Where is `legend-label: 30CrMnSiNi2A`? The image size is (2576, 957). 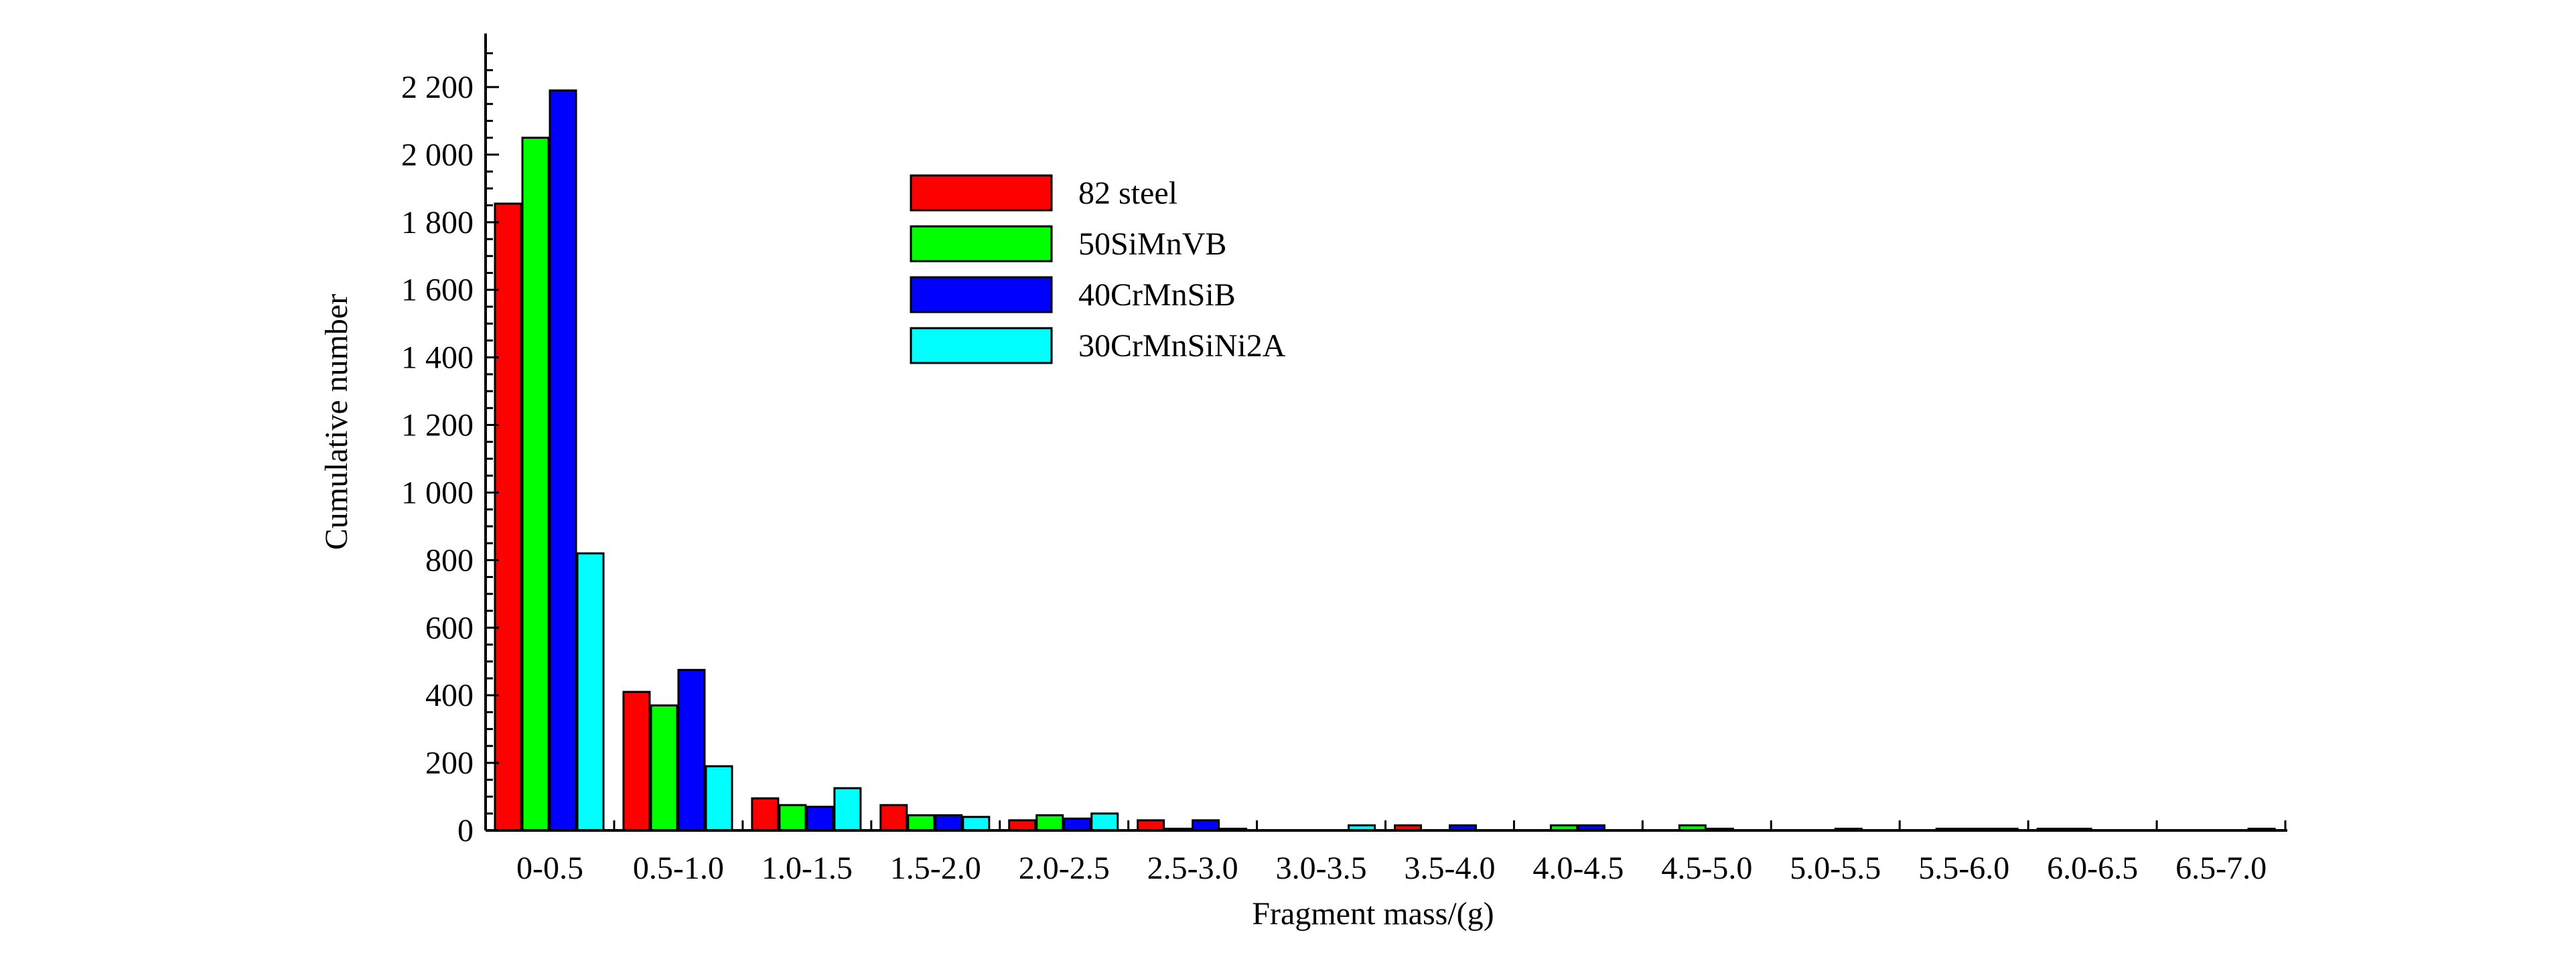
legend-label: 30CrMnSiNi2A is located at coordinates (1182, 346).